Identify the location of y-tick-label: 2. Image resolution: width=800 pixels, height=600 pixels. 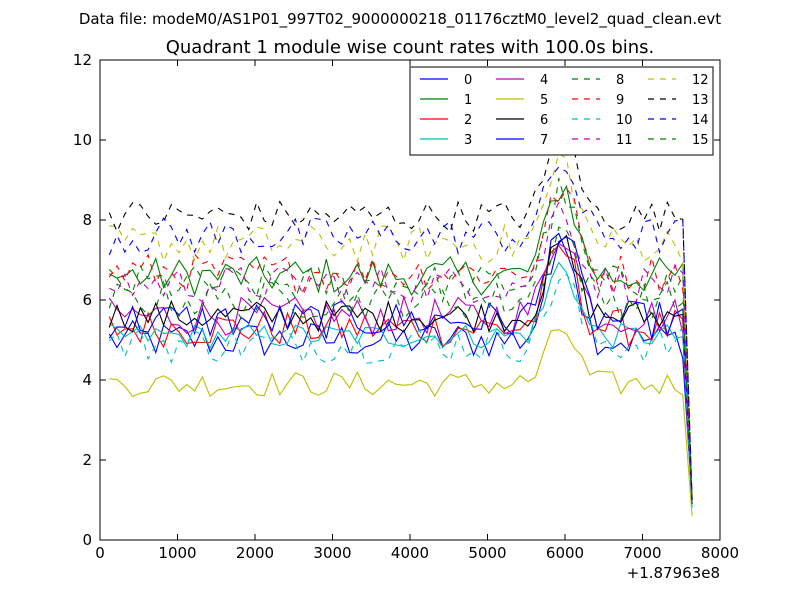
(87, 460).